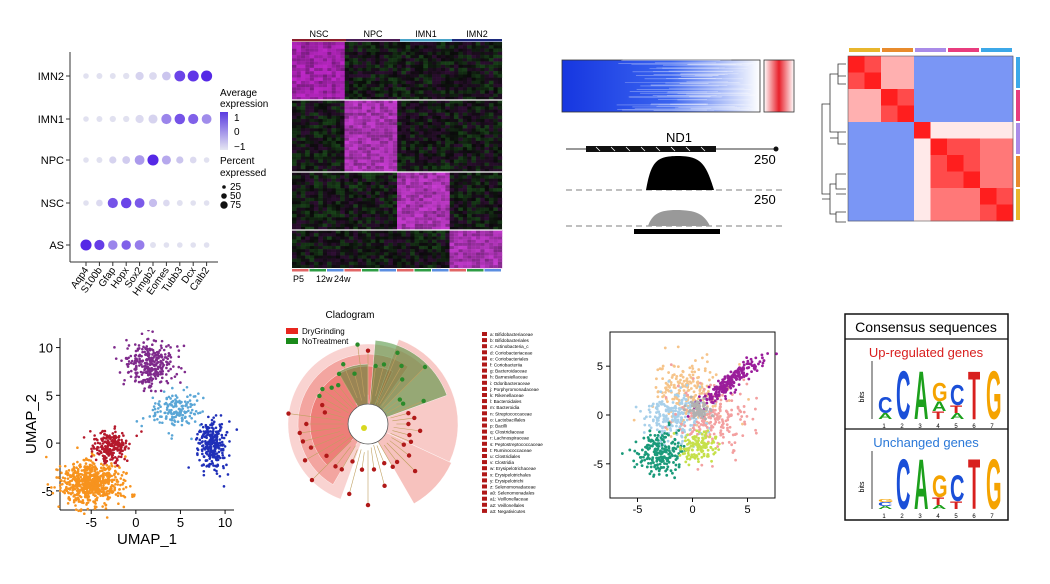 The image size is (1050, 584). What do you see at coordinates (206, 119) in the screenshot?
I see `dot-imn1-calb2` at bounding box center [206, 119].